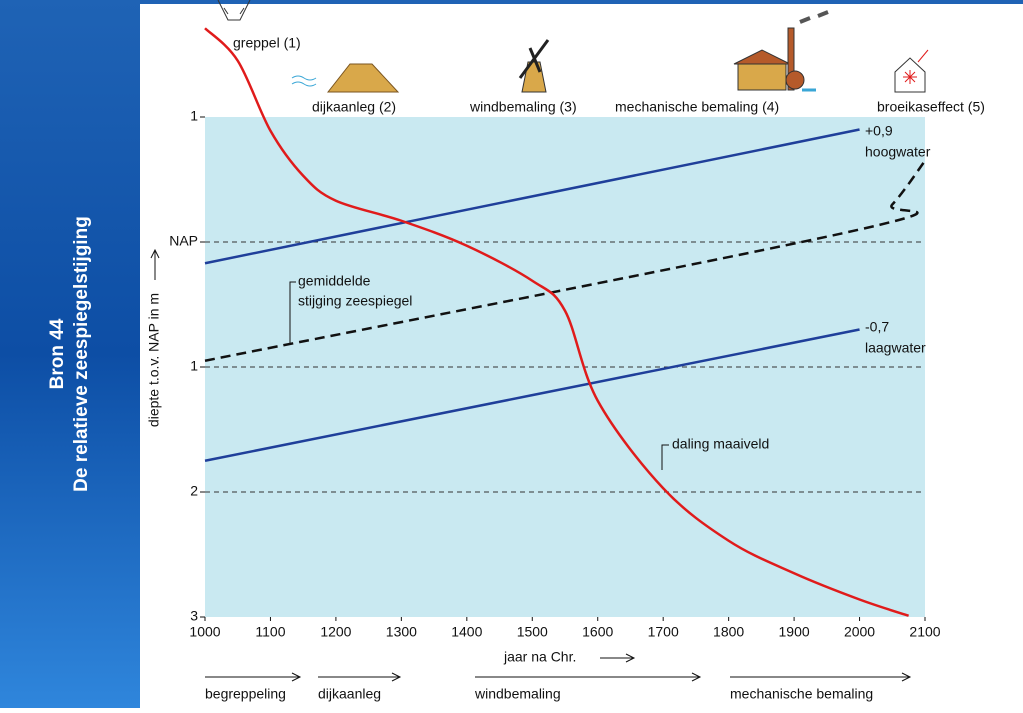 This screenshot has width=1023, height=713. Describe the element at coordinates (517, 694) in the screenshot. I see `period-label: windbemaling` at that location.